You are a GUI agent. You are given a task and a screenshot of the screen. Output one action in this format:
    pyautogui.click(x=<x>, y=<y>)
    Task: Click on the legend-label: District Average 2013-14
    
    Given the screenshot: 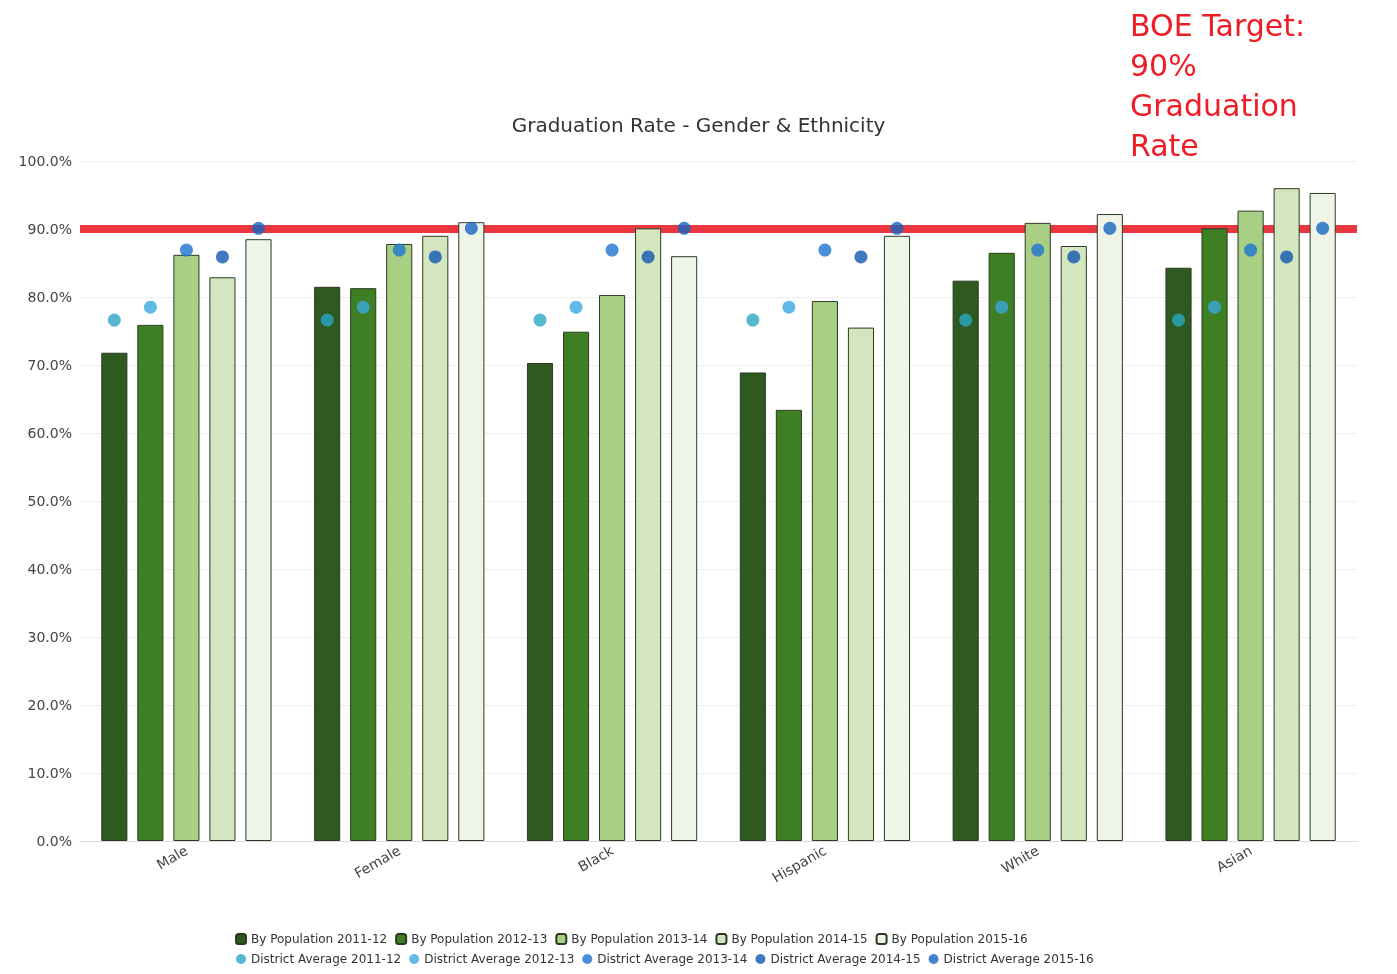 What is the action you would take?
    pyautogui.click(x=672, y=959)
    